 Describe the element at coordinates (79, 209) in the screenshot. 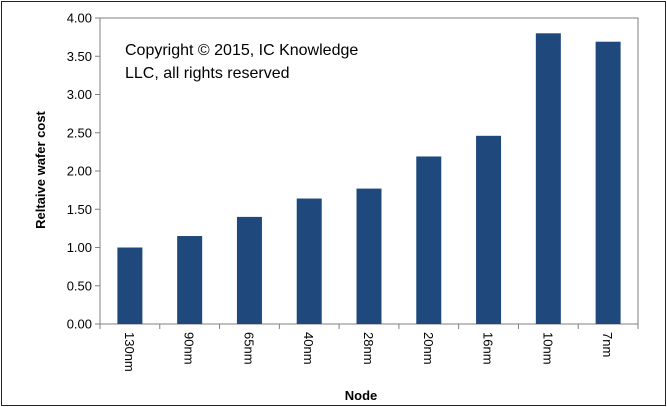

I see `y-tick-label: 1.50` at that location.